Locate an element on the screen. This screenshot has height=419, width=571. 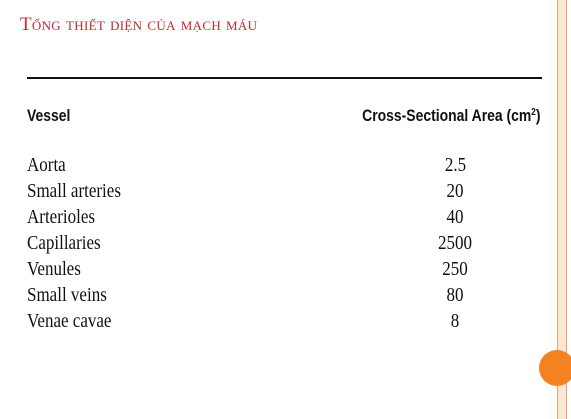
vessel-name: Aorta is located at coordinates (46, 165).